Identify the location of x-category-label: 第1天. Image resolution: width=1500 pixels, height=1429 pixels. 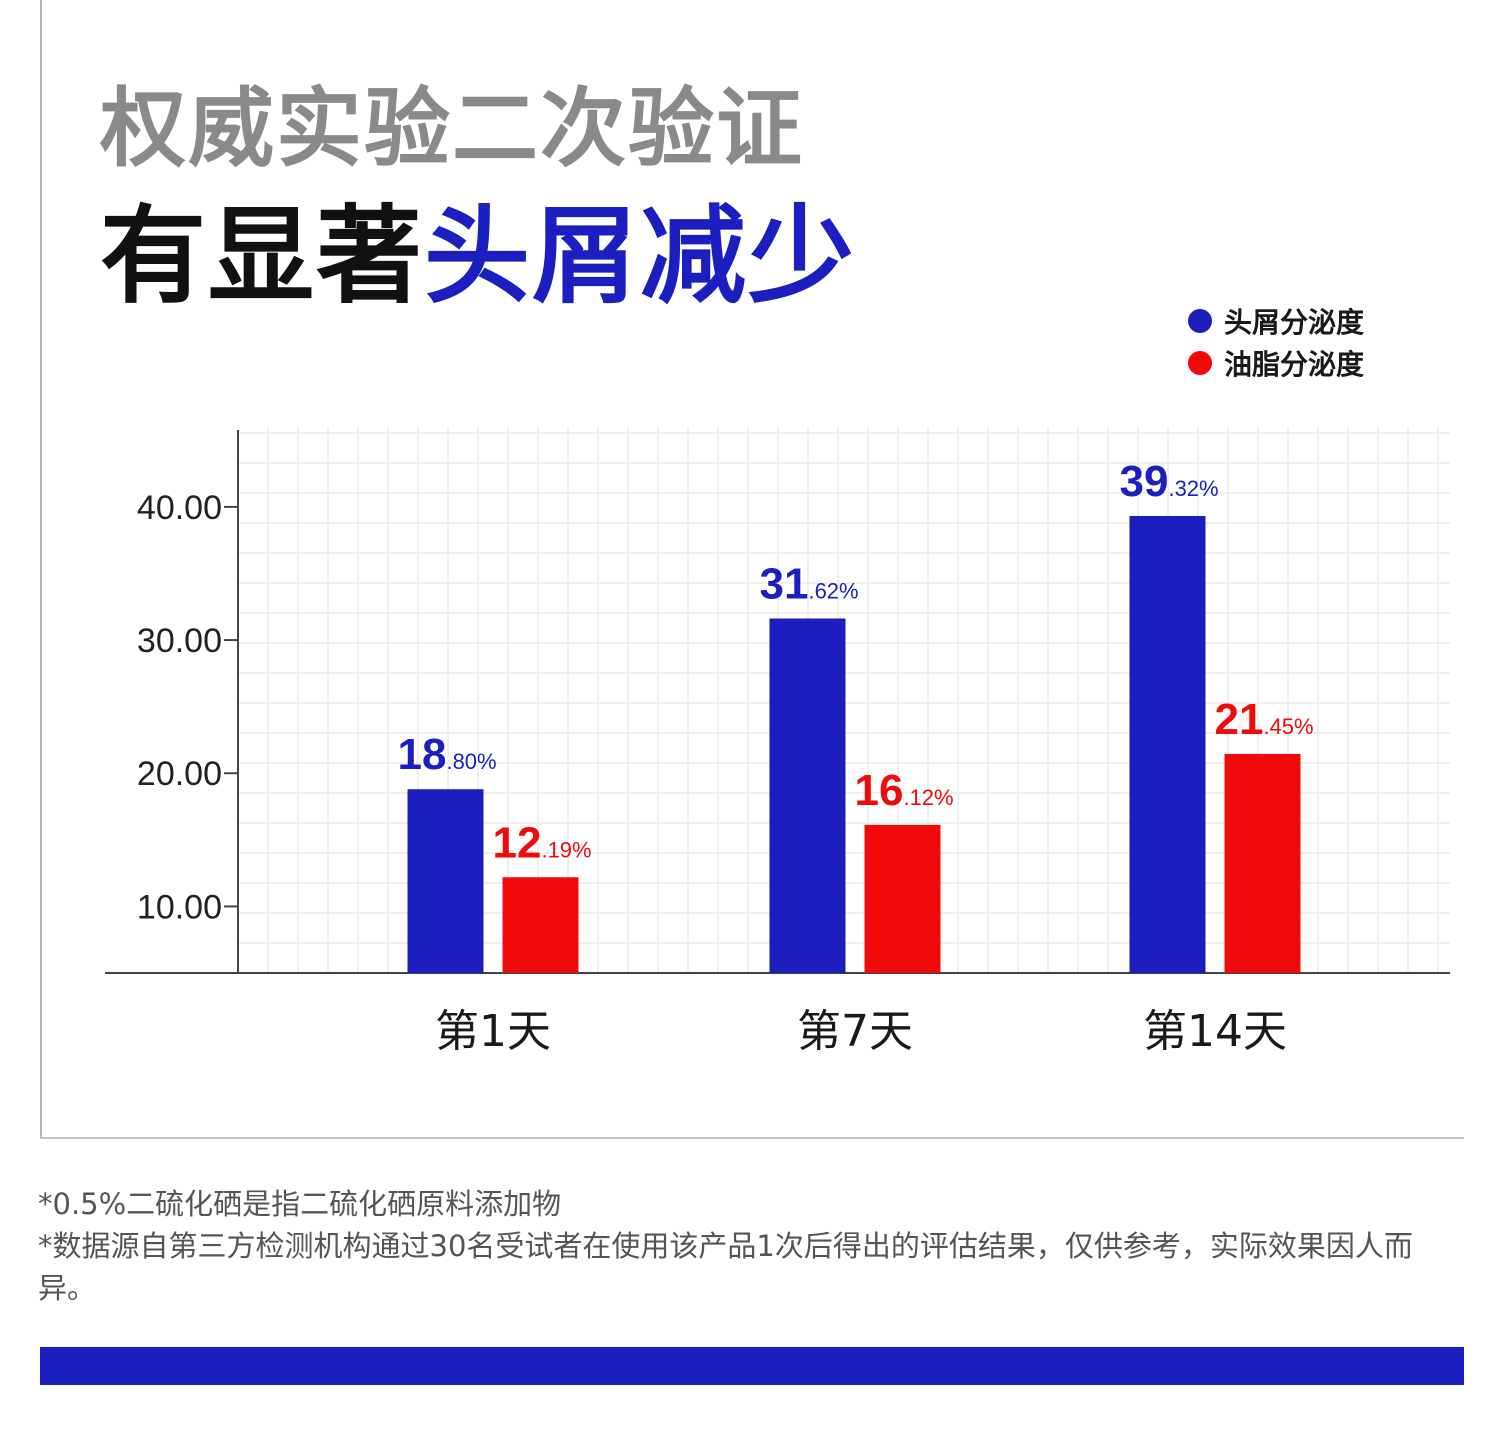
(493, 1031).